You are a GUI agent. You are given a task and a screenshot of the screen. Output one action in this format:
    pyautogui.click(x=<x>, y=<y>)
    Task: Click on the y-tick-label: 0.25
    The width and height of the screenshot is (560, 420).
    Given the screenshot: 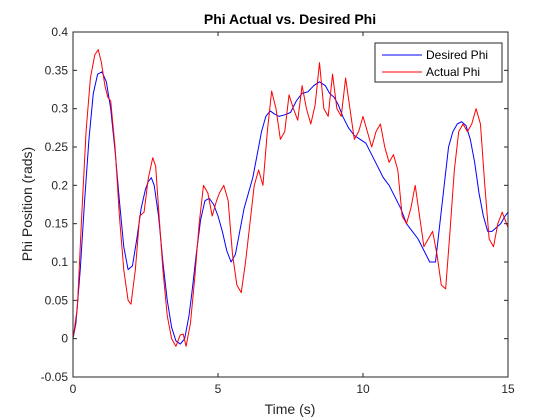 What is the action you would take?
    pyautogui.click(x=57, y=147)
    